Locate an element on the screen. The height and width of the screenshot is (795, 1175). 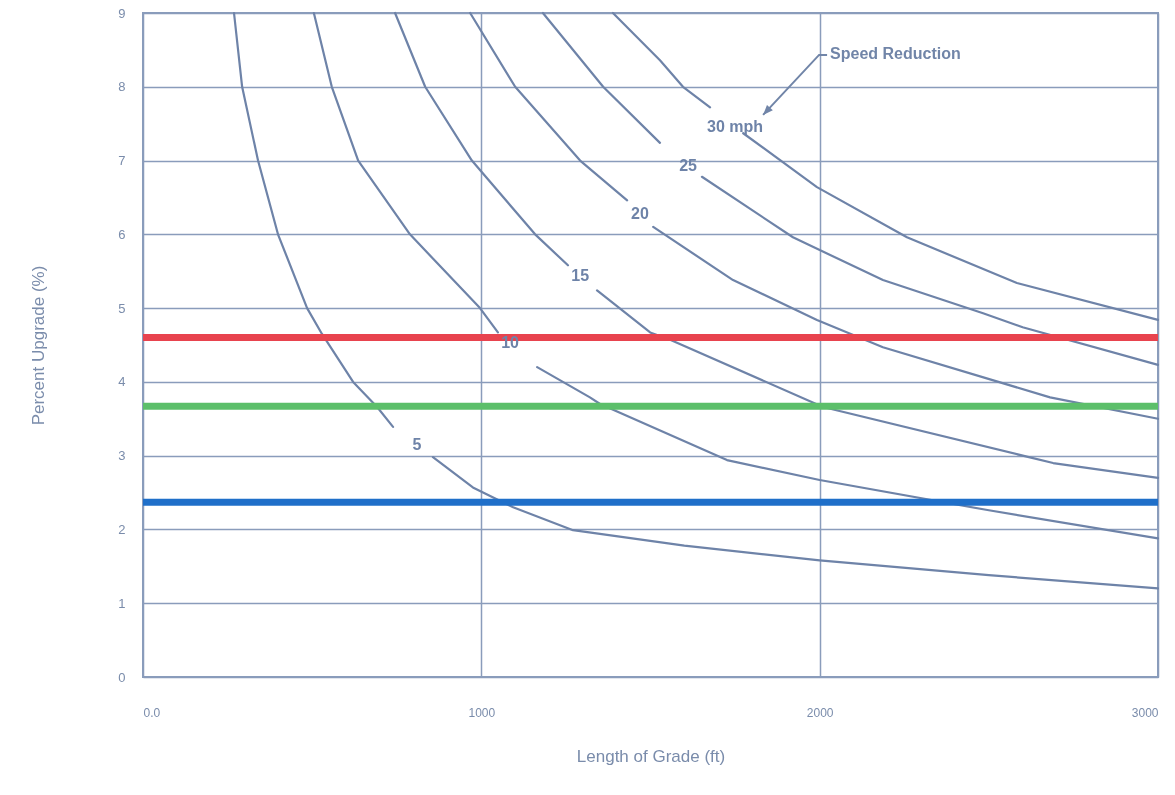
y-tick-label: 8 is located at coordinates (122, 87).